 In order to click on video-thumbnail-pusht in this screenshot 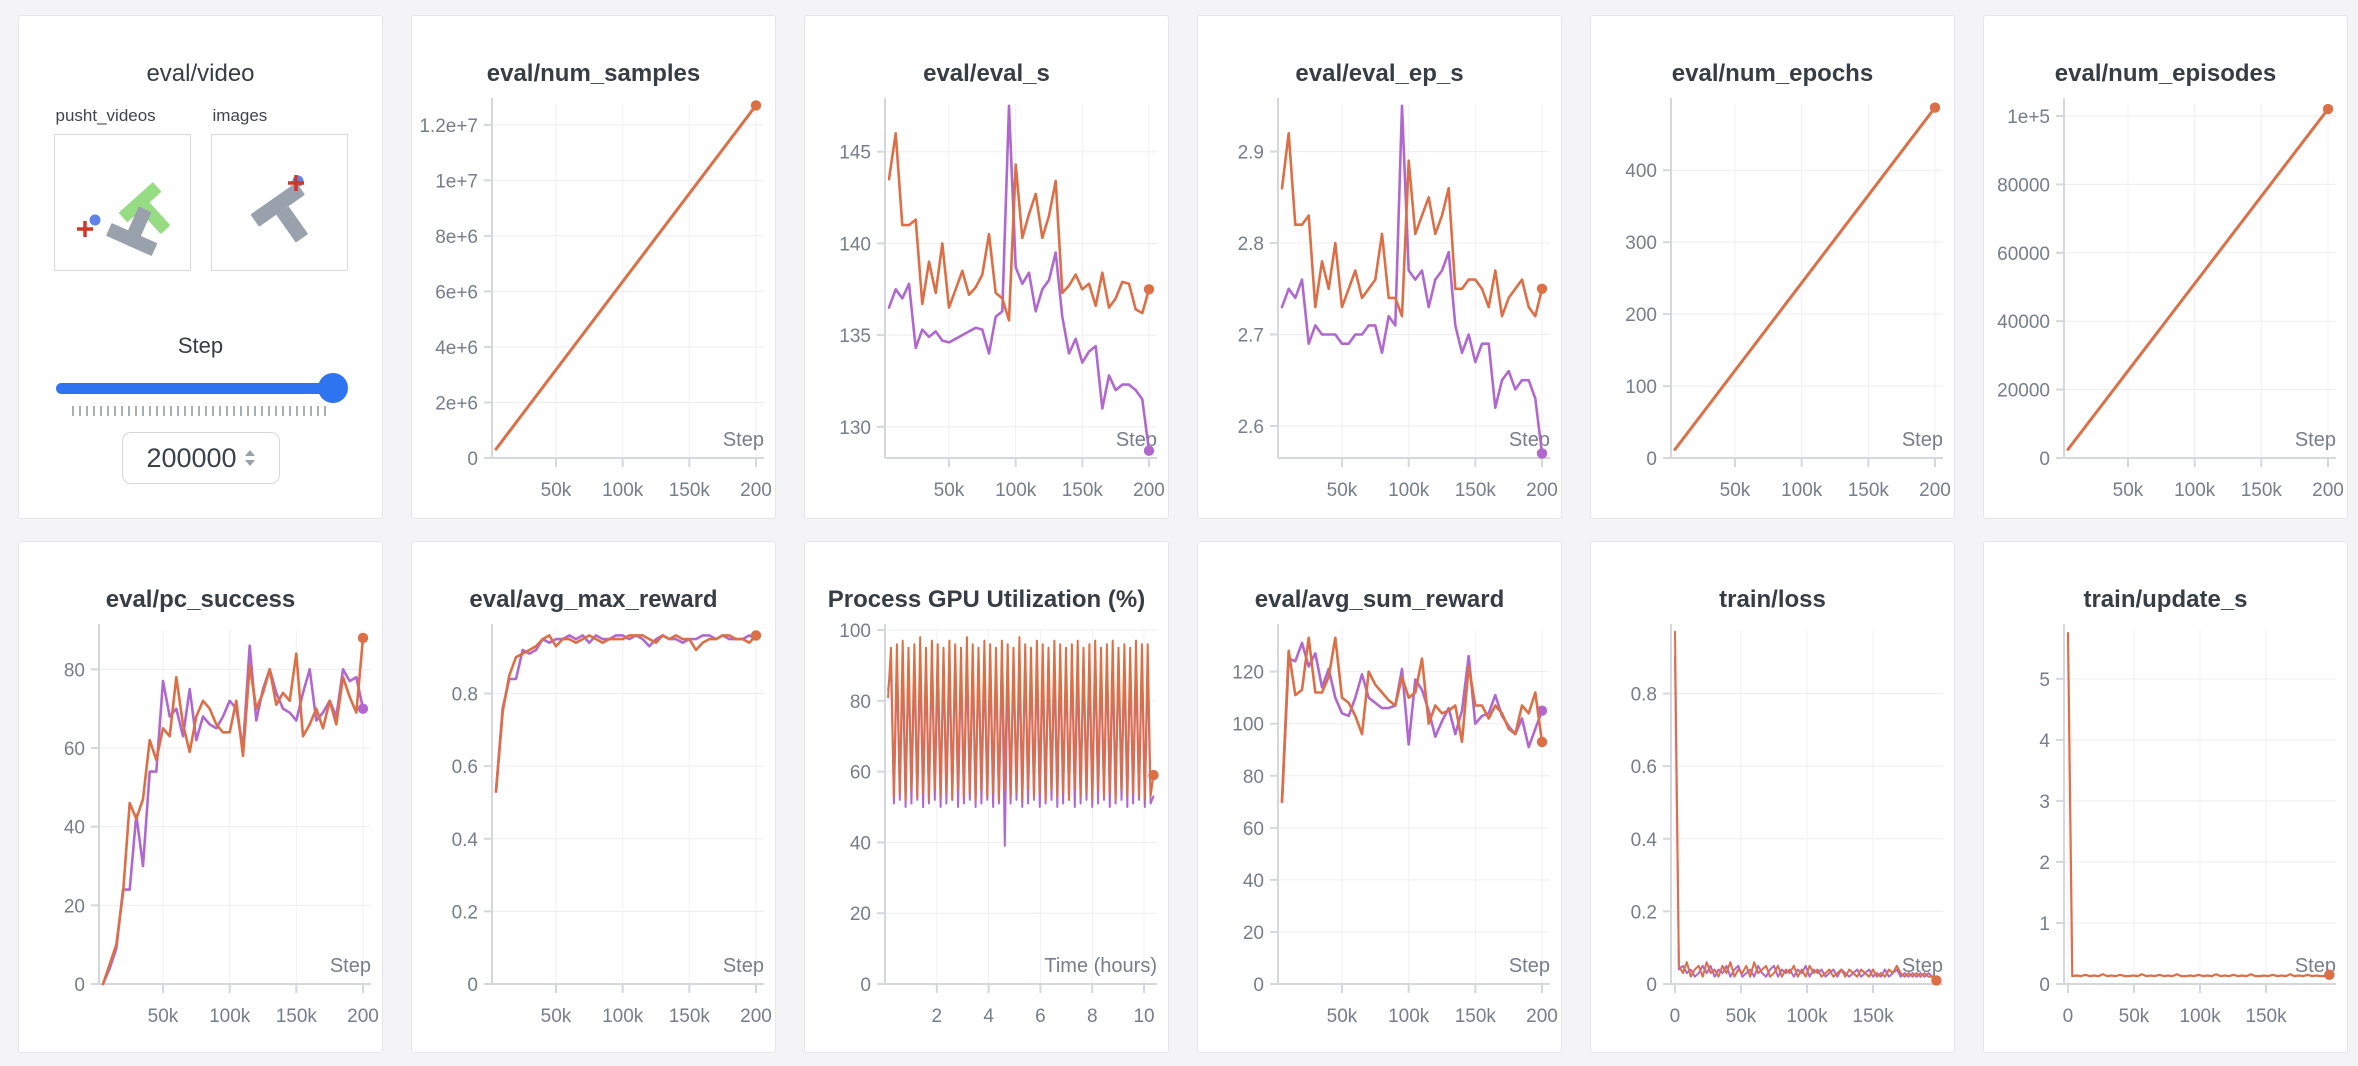, I will do `click(122, 202)`.